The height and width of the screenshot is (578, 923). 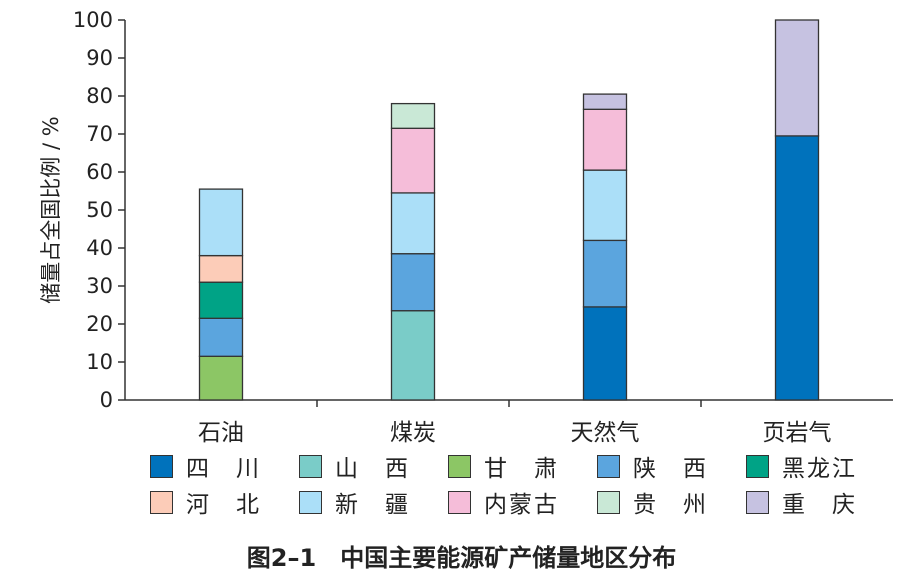 I want to click on legend-label: 贵 州, so click(x=670, y=505).